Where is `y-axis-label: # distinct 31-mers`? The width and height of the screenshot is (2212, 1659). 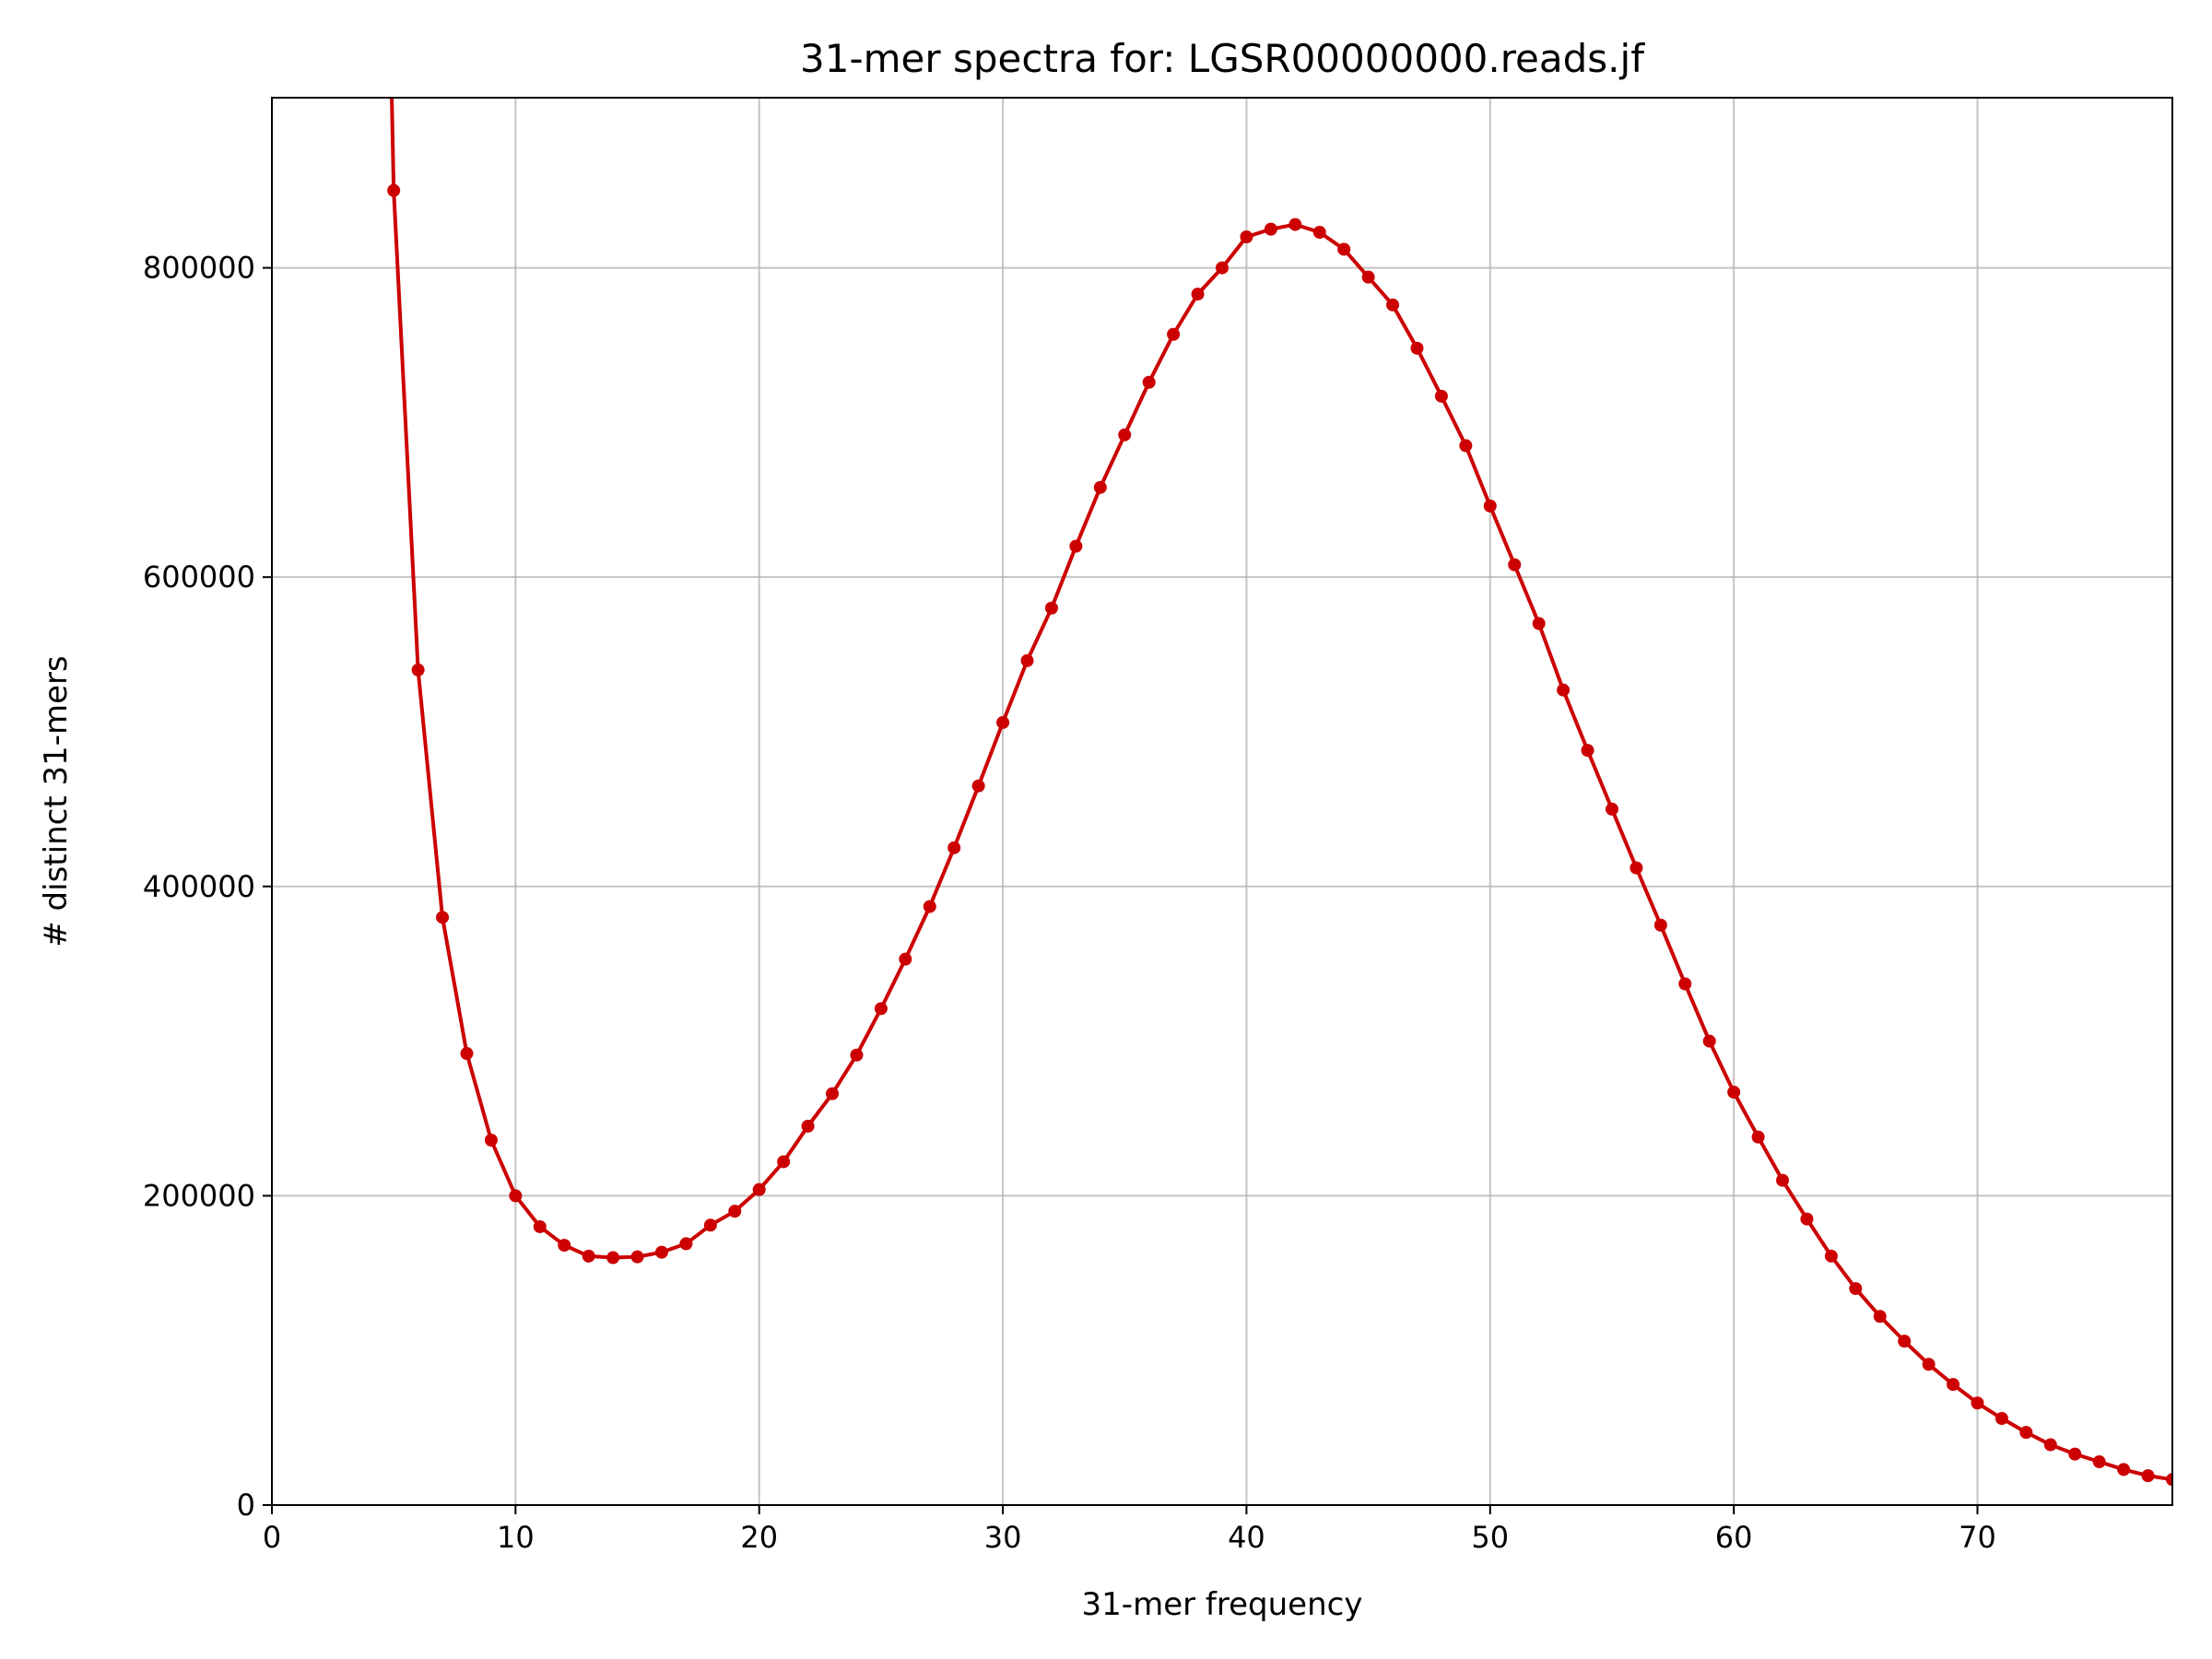
y-axis-label: # distinct 31-mers is located at coordinates (56, 801).